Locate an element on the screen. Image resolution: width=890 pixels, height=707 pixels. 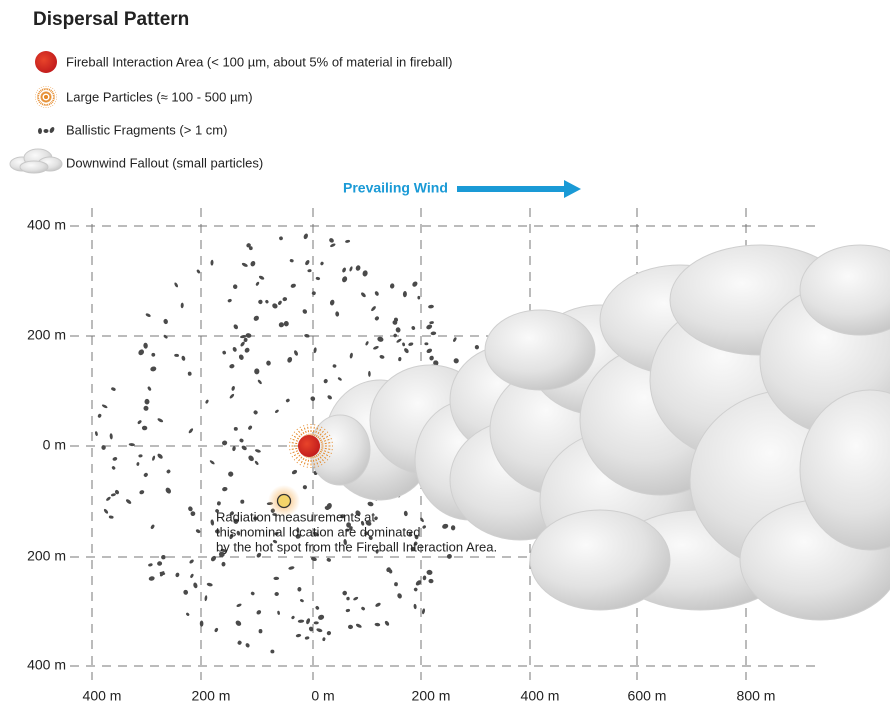
annotation: Radiation measurements at is located at coordinates (295, 516).